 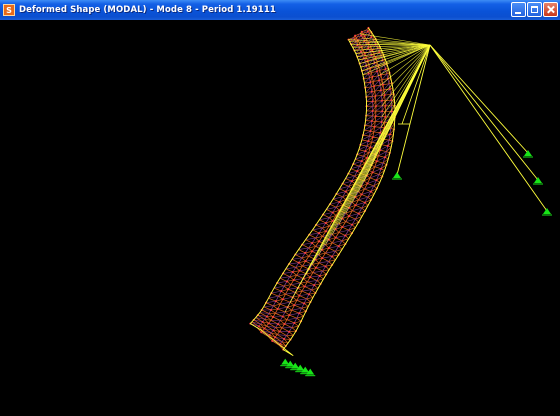 What do you see at coordinates (518, 9) in the screenshot?
I see `minimize-button` at bounding box center [518, 9].